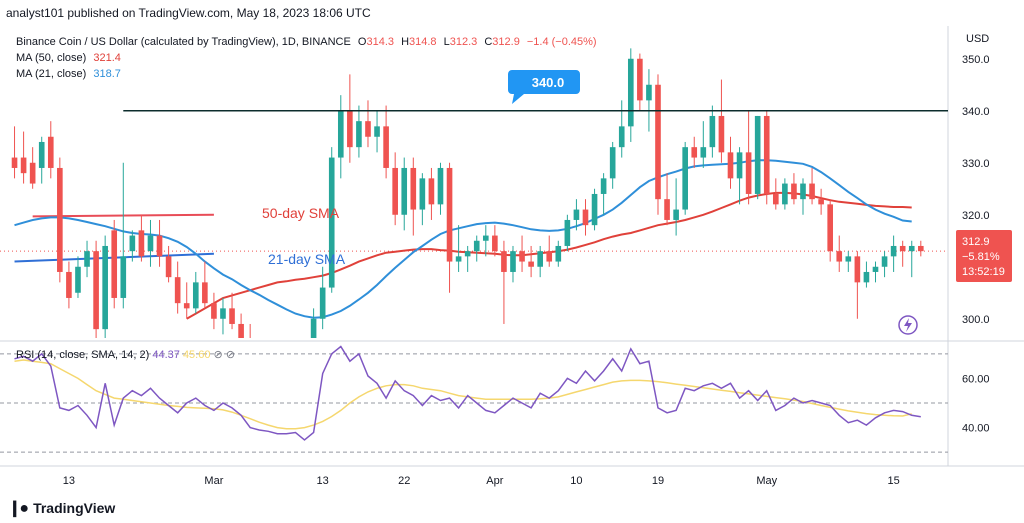  I want to click on sma21-annotation: 21-day SMA, so click(307, 259).